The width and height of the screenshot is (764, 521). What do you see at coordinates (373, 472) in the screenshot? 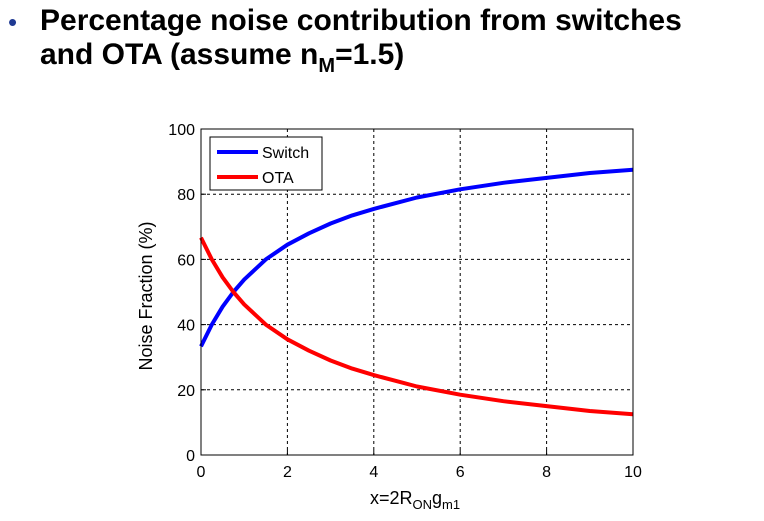
I see `x-tick-label: 4` at bounding box center [373, 472].